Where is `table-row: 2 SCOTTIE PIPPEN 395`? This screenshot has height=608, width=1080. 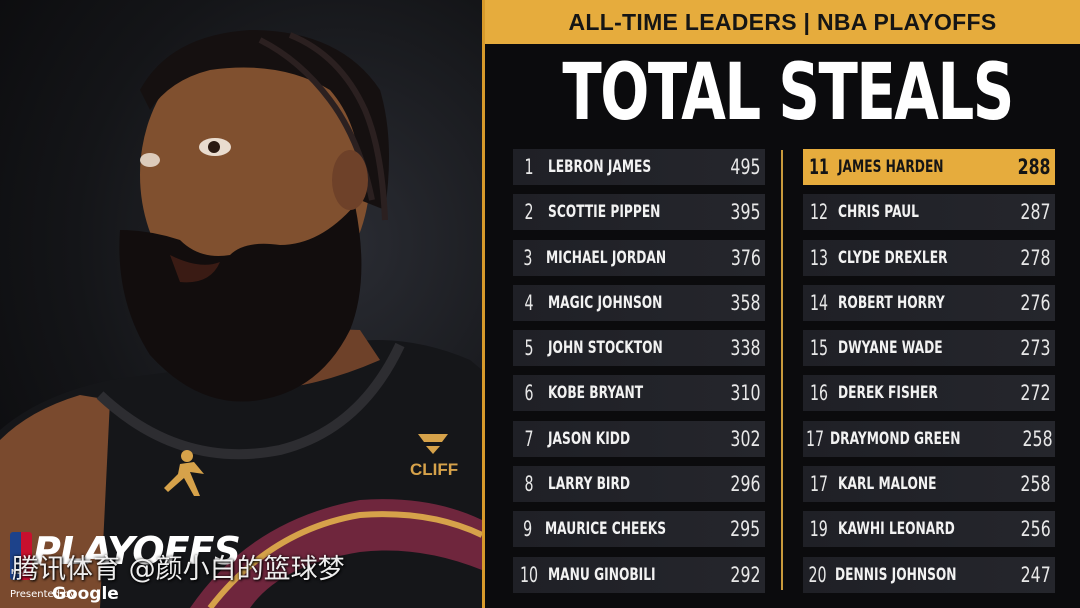
table-row: 2 SCOTTIE PIPPEN 395 is located at coordinates (639, 212).